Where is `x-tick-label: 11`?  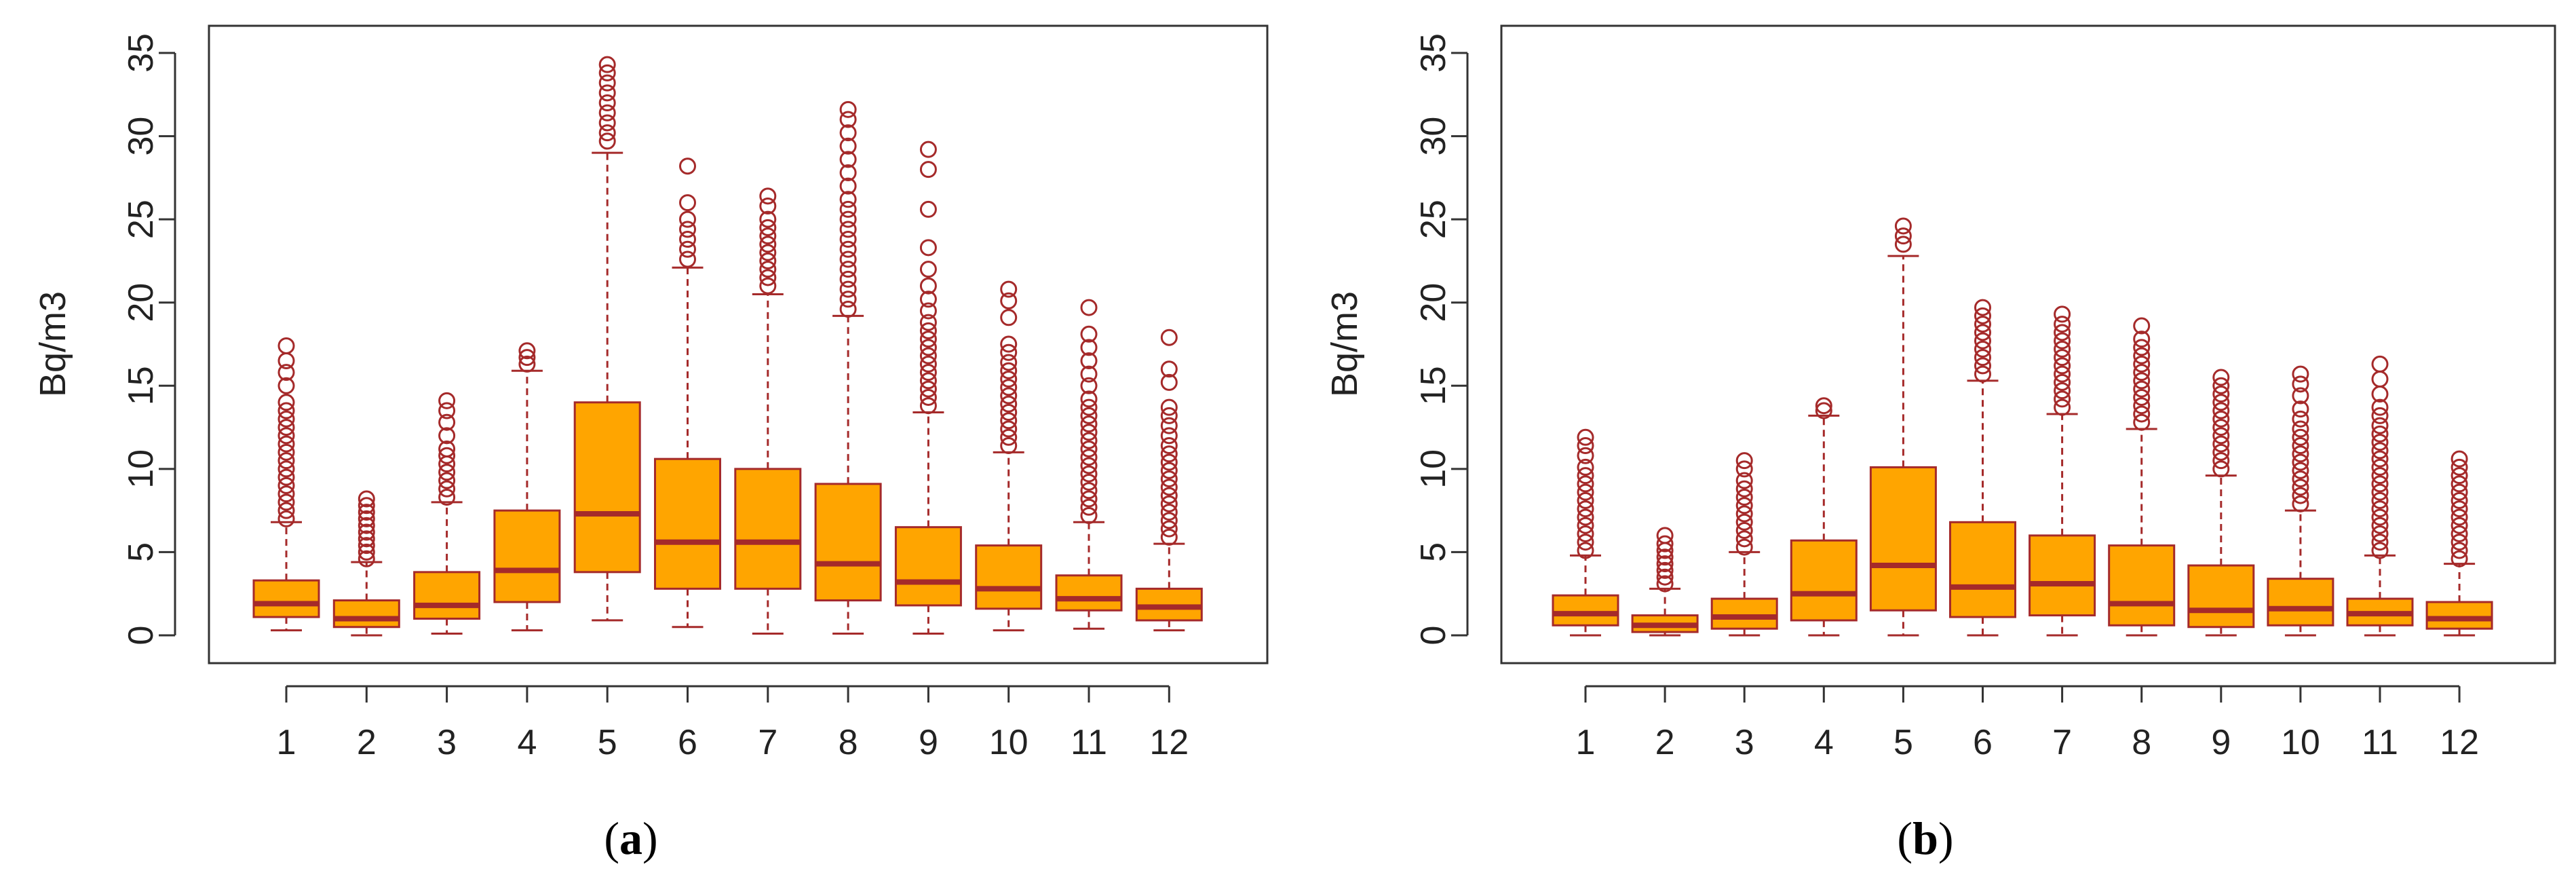 x-tick-label: 11 is located at coordinates (2380, 742).